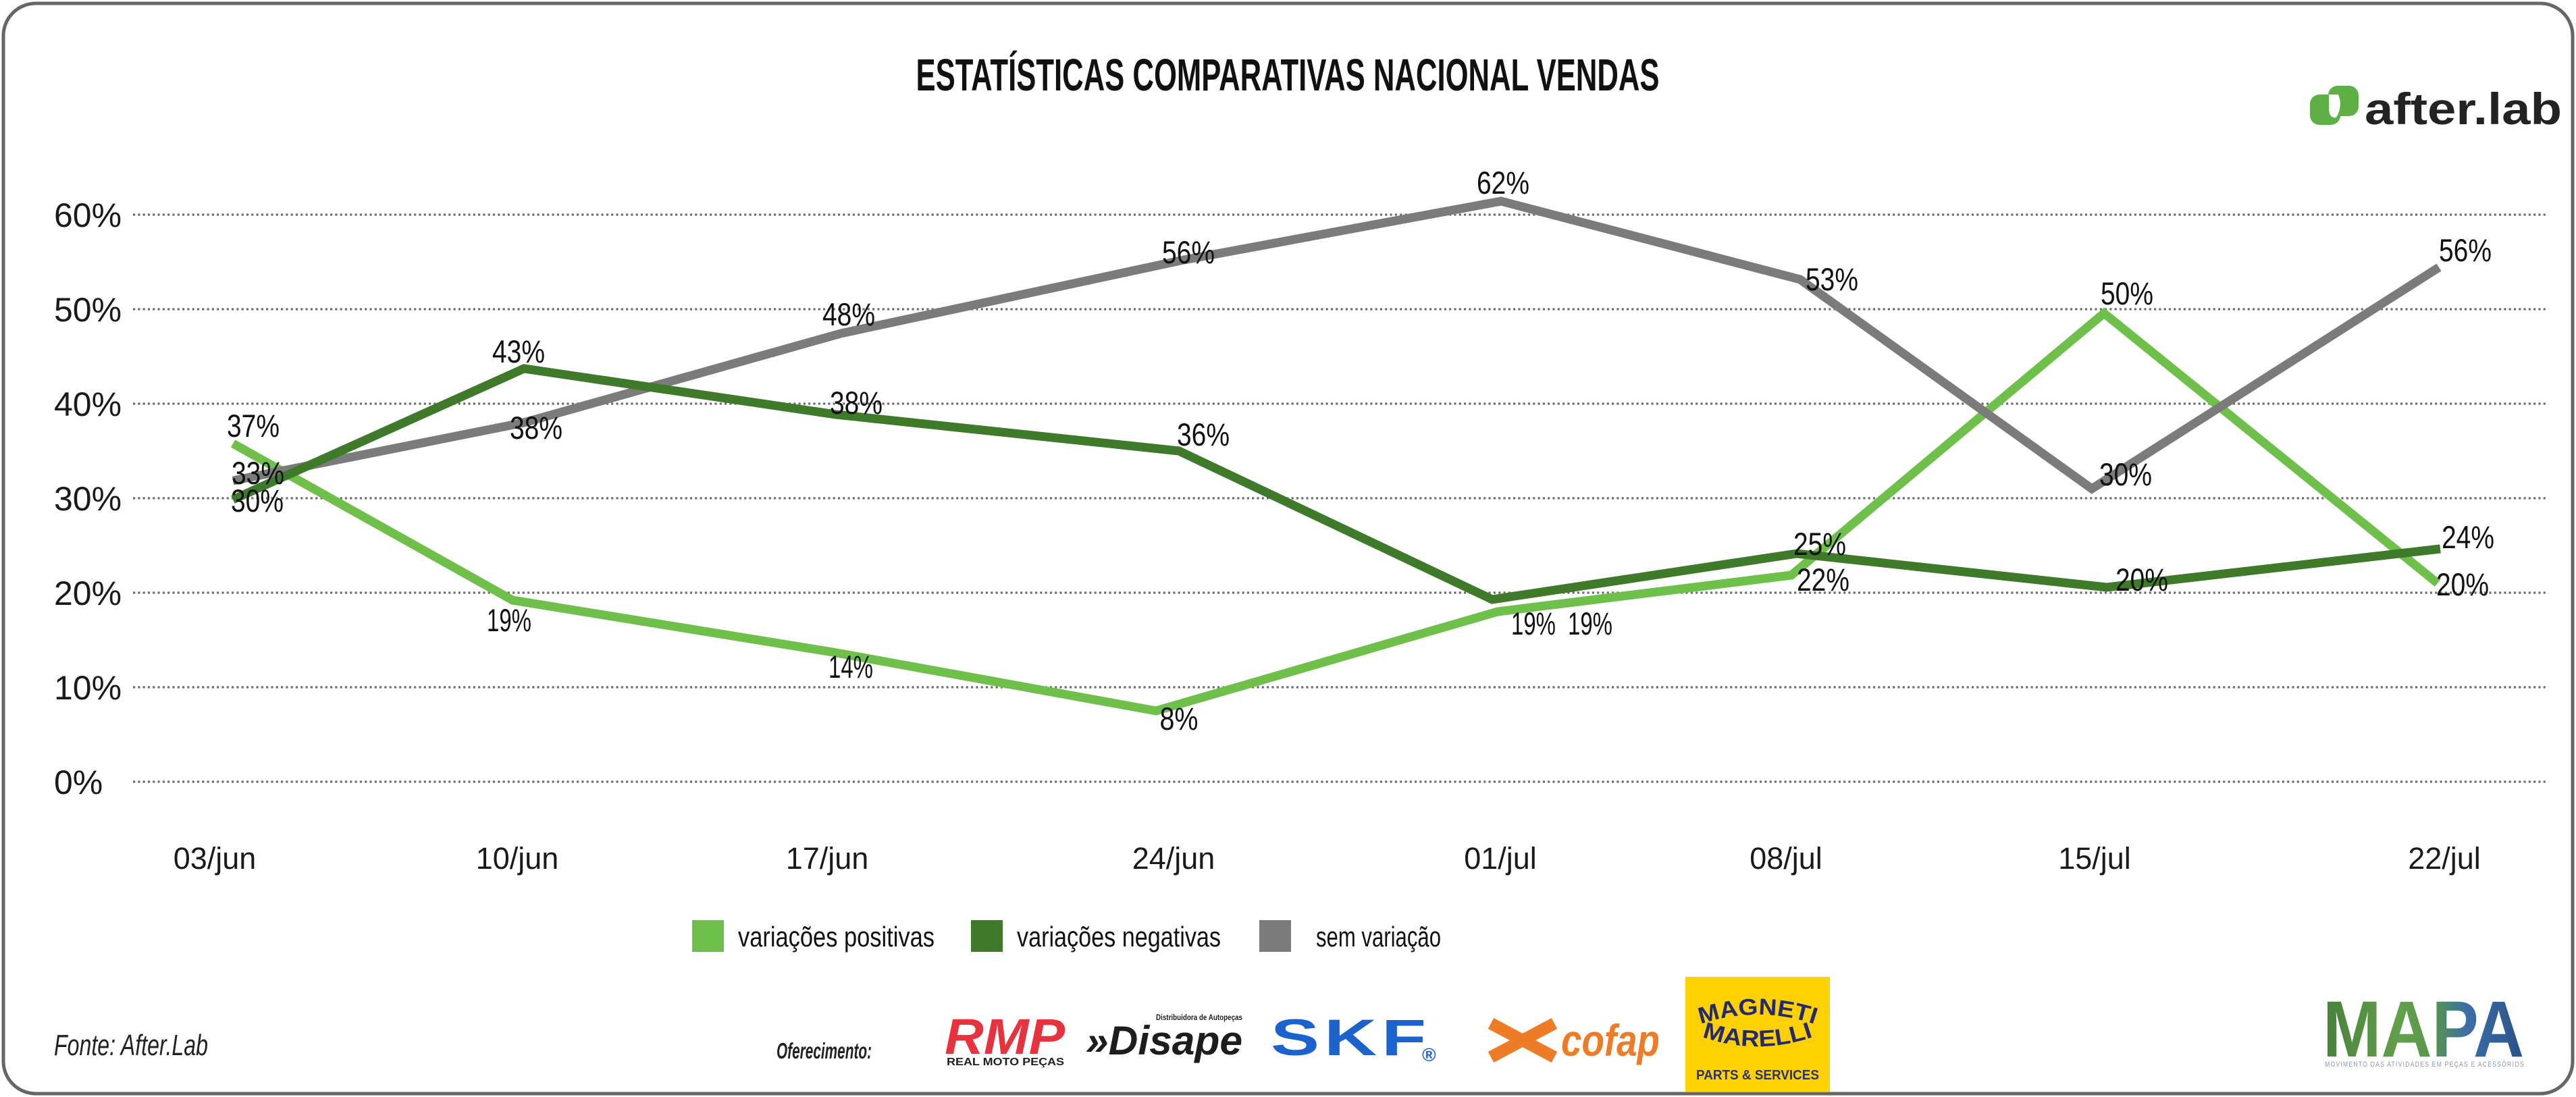 The image size is (2576, 1097). I want to click on svg-text: 0%, so click(78, 783).